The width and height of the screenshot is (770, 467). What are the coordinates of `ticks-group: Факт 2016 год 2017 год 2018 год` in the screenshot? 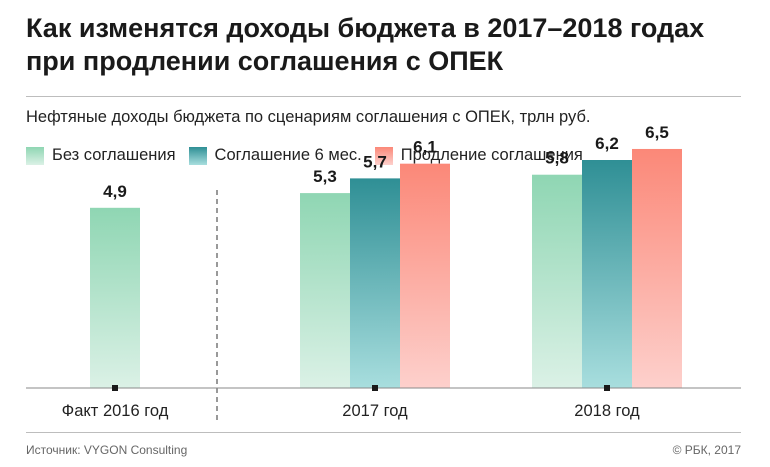 It's located at (351, 402).